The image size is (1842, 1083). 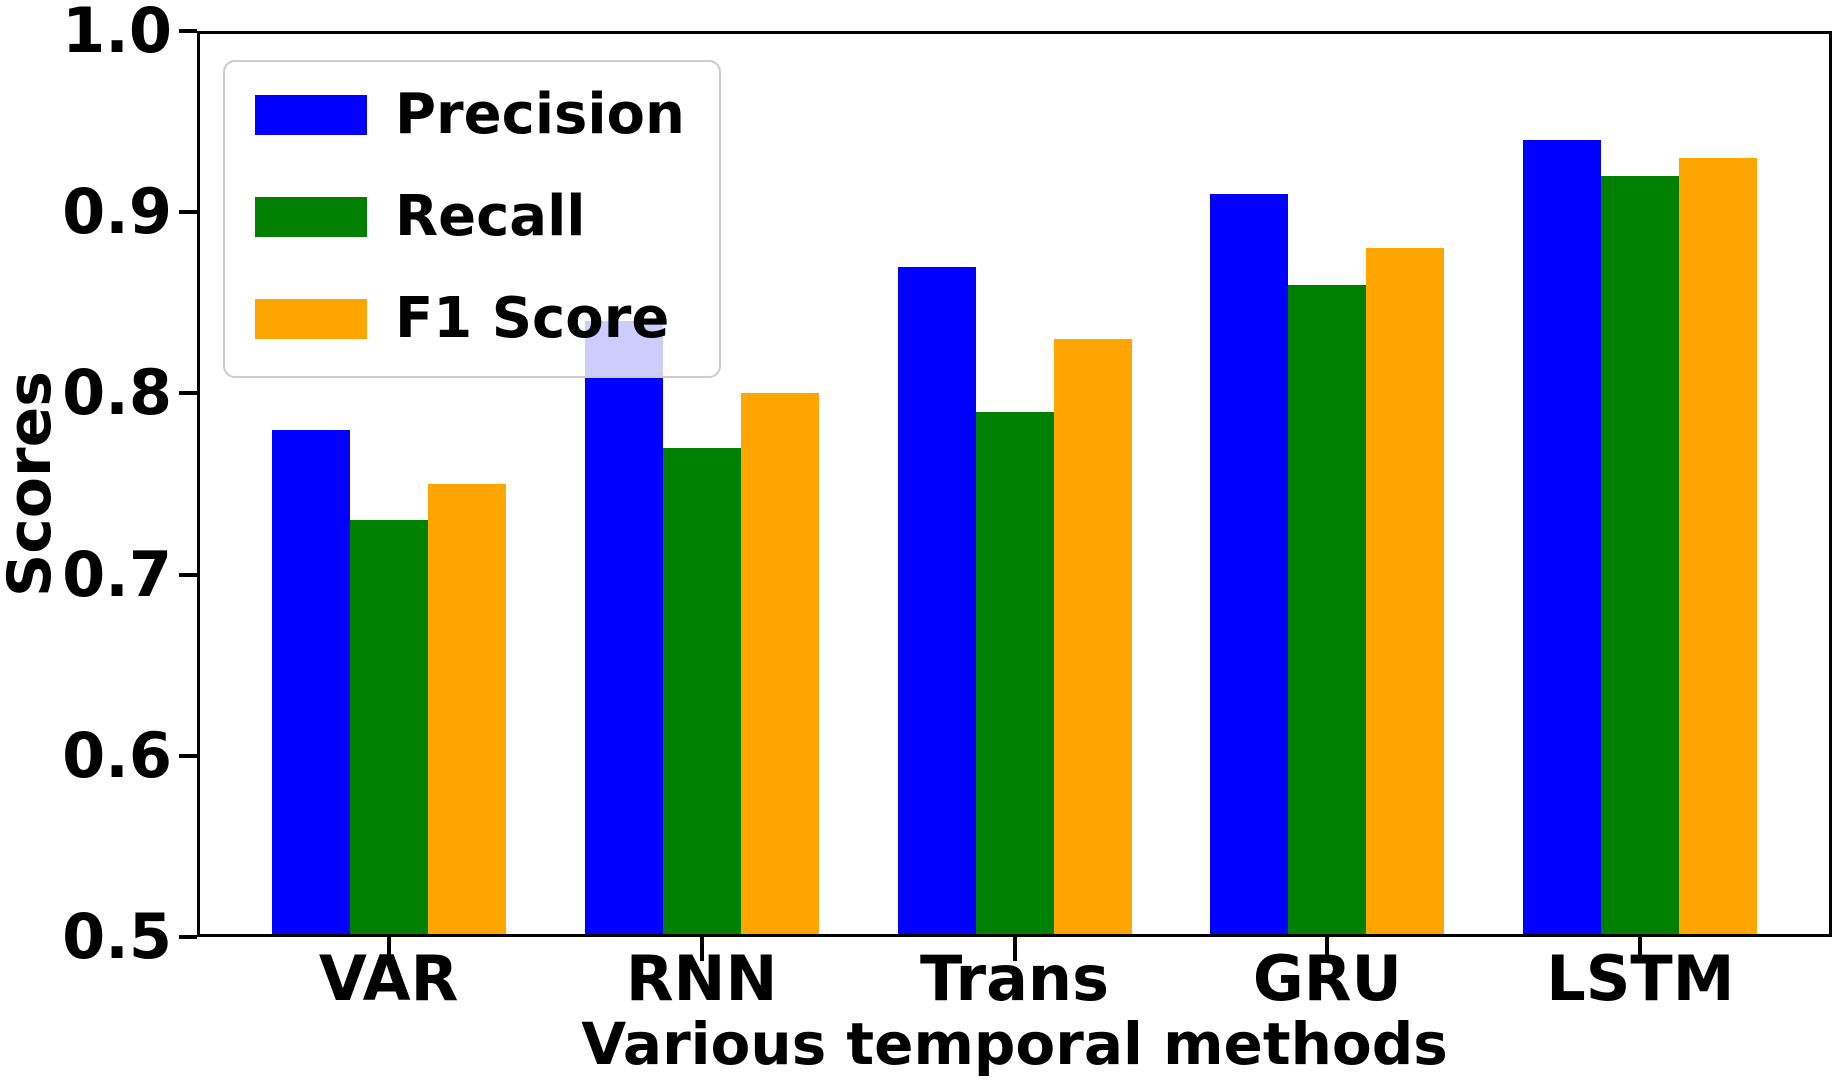 I want to click on y-tick-label: 0.5, so click(x=117, y=936).